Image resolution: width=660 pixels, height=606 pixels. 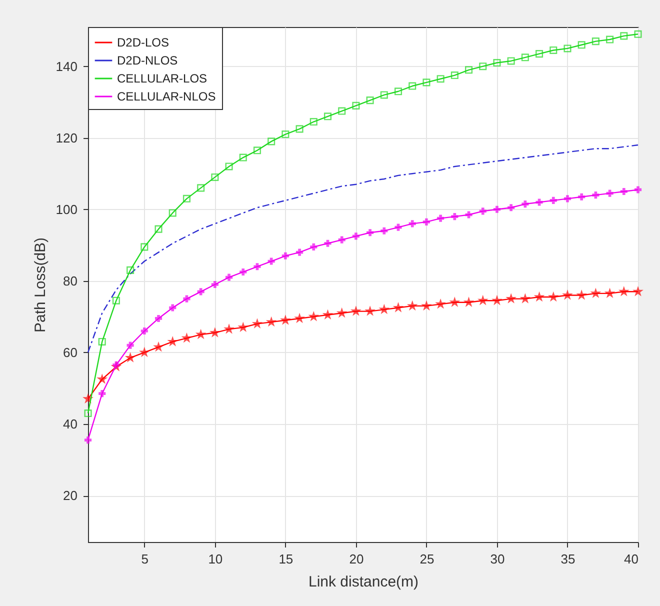 I want to click on x-tick-label: 35, so click(x=568, y=559).